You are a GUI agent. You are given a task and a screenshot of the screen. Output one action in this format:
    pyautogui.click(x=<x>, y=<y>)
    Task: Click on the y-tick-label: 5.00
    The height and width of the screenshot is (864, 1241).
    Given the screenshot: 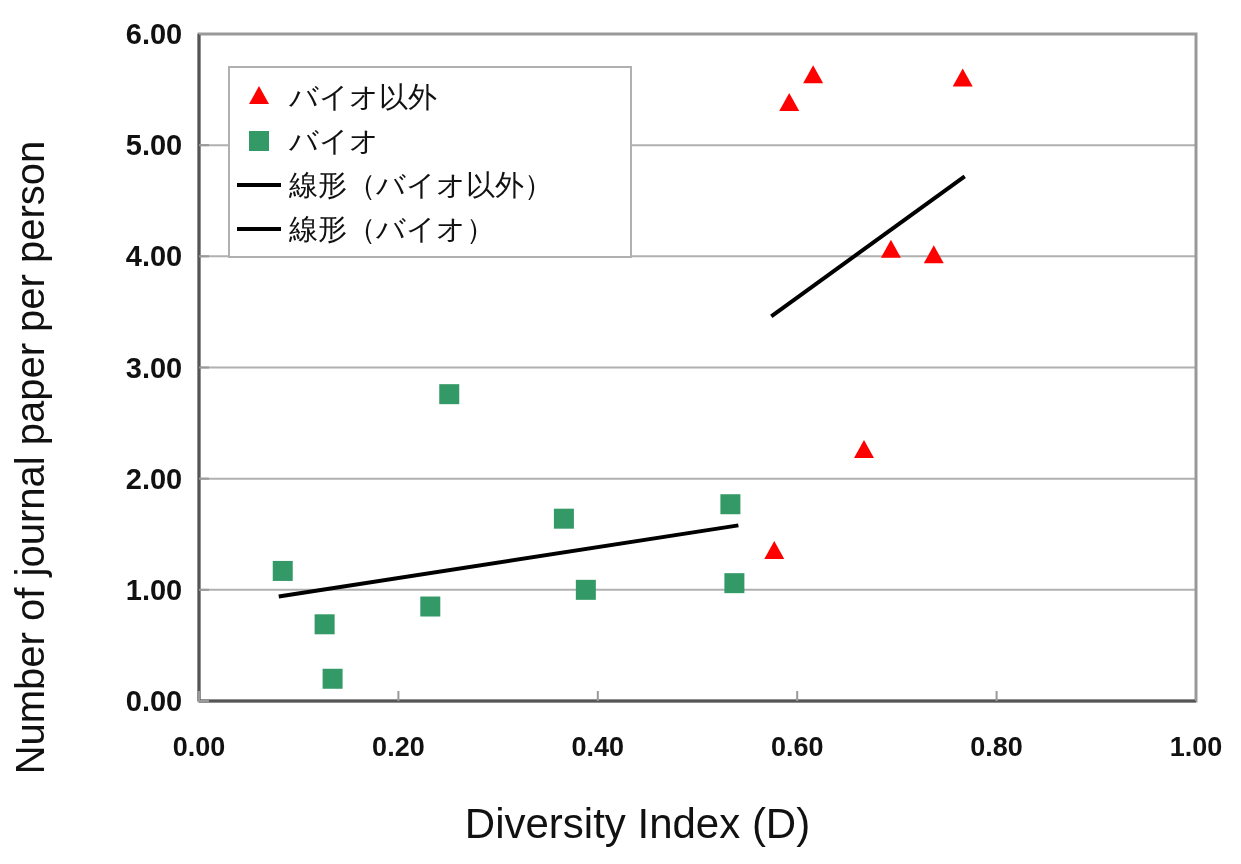 What is the action you would take?
    pyautogui.click(x=154, y=145)
    